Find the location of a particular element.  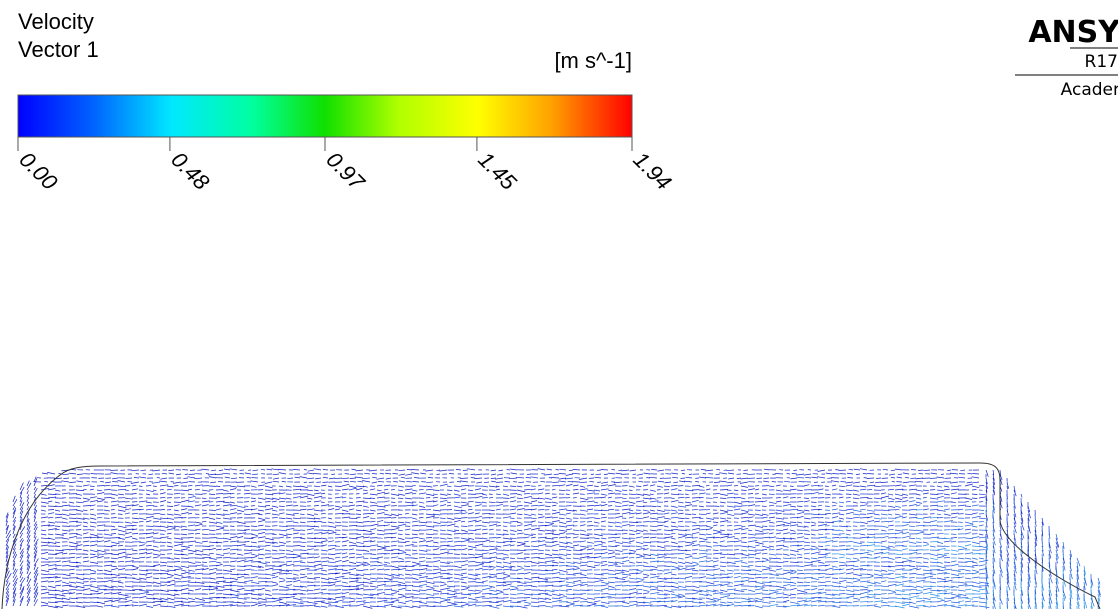

legend-subtitle: Vector 1 is located at coordinates (58, 49).